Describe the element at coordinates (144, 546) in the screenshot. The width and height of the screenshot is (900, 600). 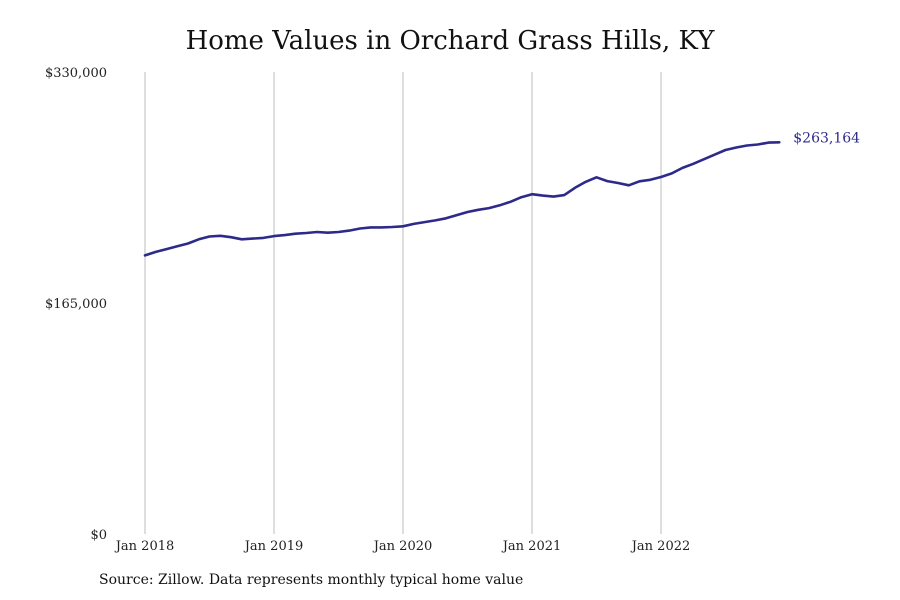
I see `x-tick-label: Jan 2018` at that location.